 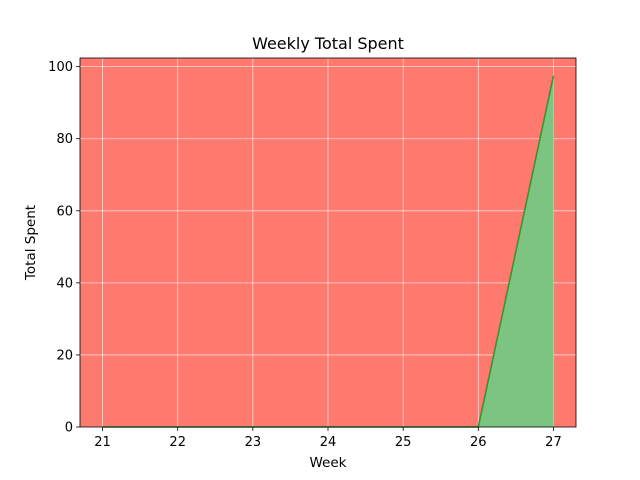 I want to click on y-tick-label: 40, so click(x=64, y=283).